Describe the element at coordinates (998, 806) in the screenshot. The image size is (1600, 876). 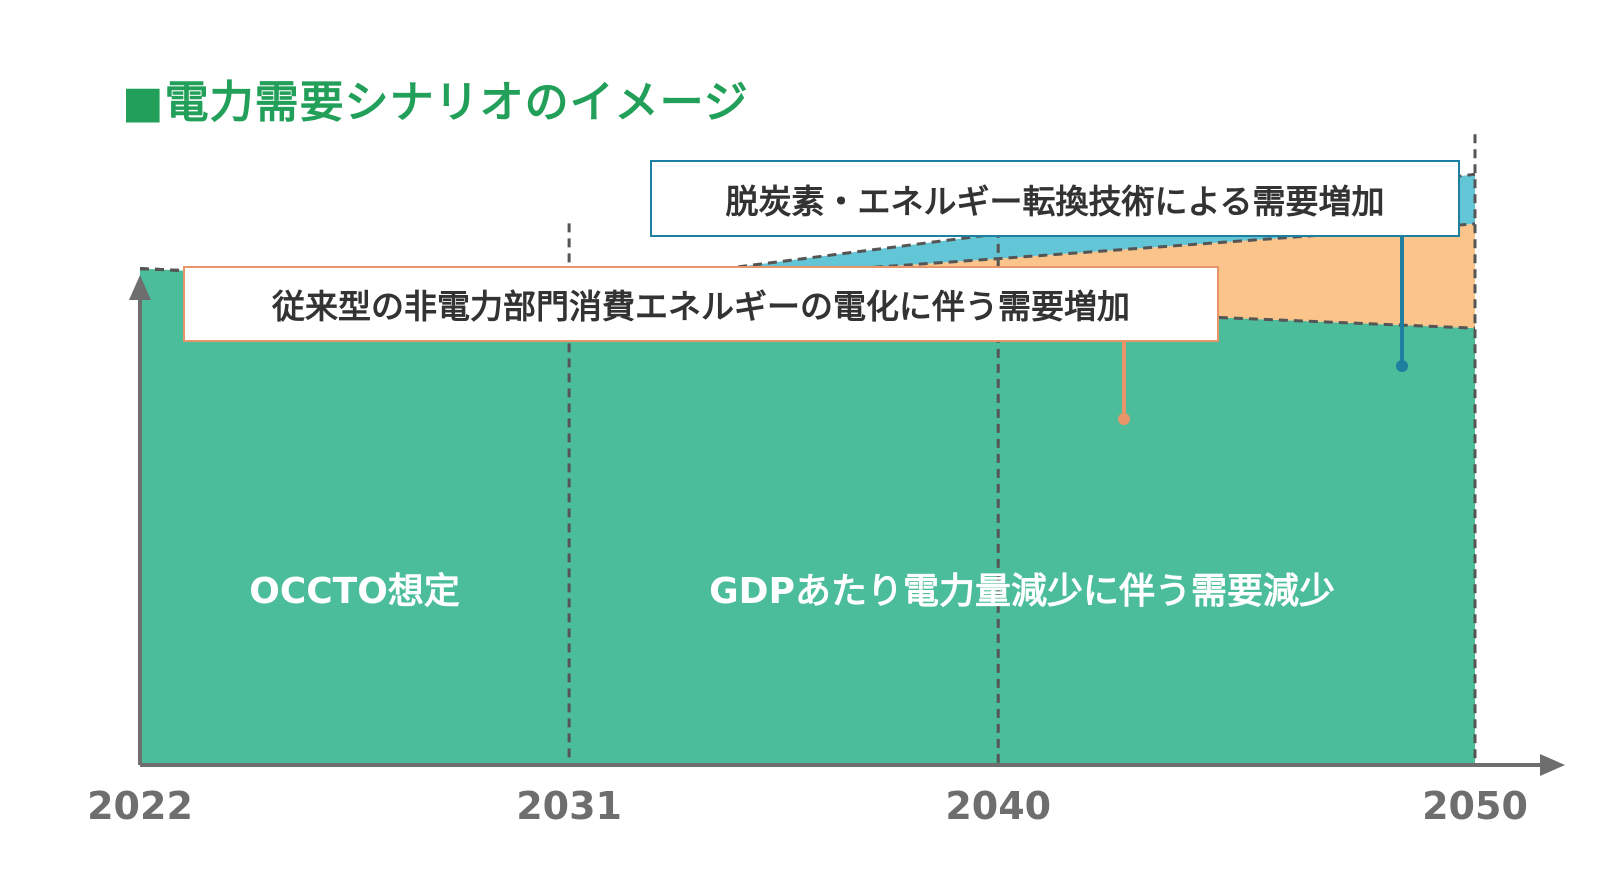
I see `x-tick-label: 2040` at that location.